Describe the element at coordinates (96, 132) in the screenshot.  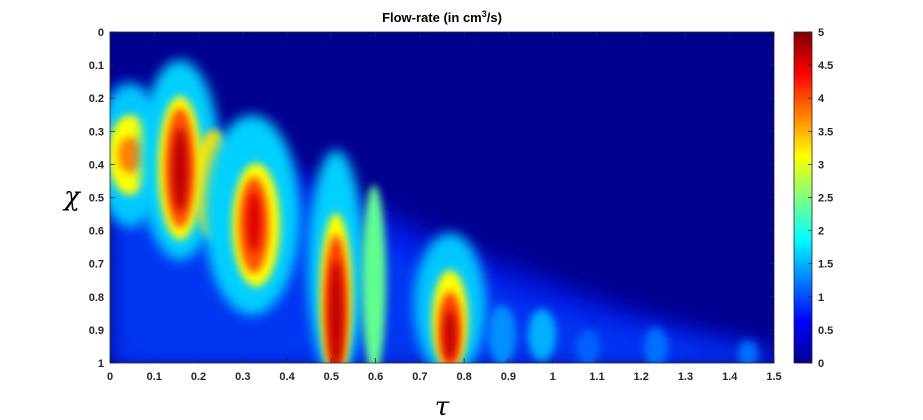
I see `y-tick-label: 0.3` at that location.